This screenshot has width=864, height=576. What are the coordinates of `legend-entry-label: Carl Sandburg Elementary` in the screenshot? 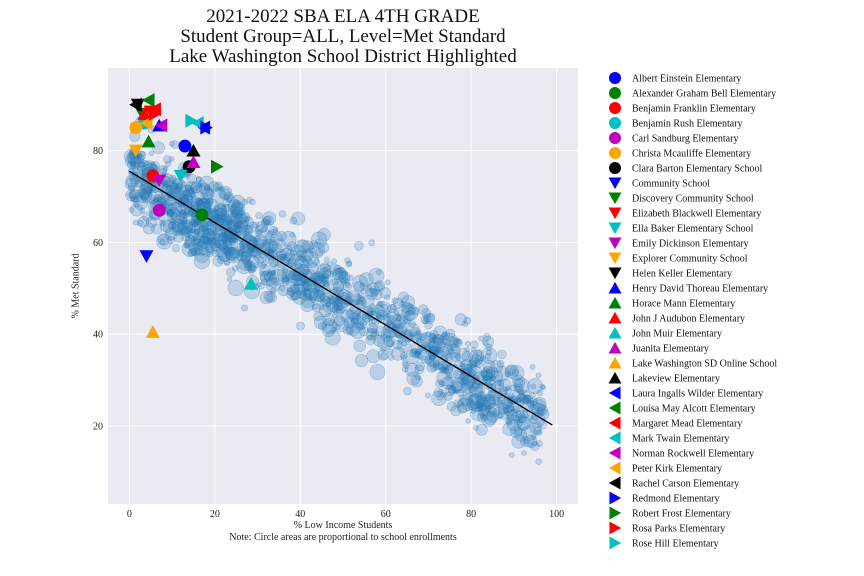 It's located at (685, 139).